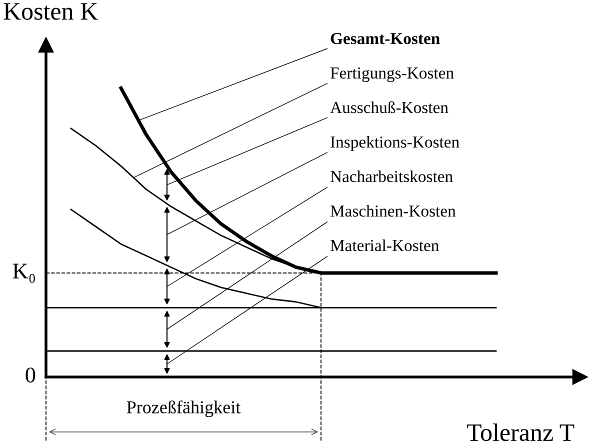 The height and width of the screenshot is (447, 600). I want to click on text: Fertigungs-Kosten, so click(392, 74).